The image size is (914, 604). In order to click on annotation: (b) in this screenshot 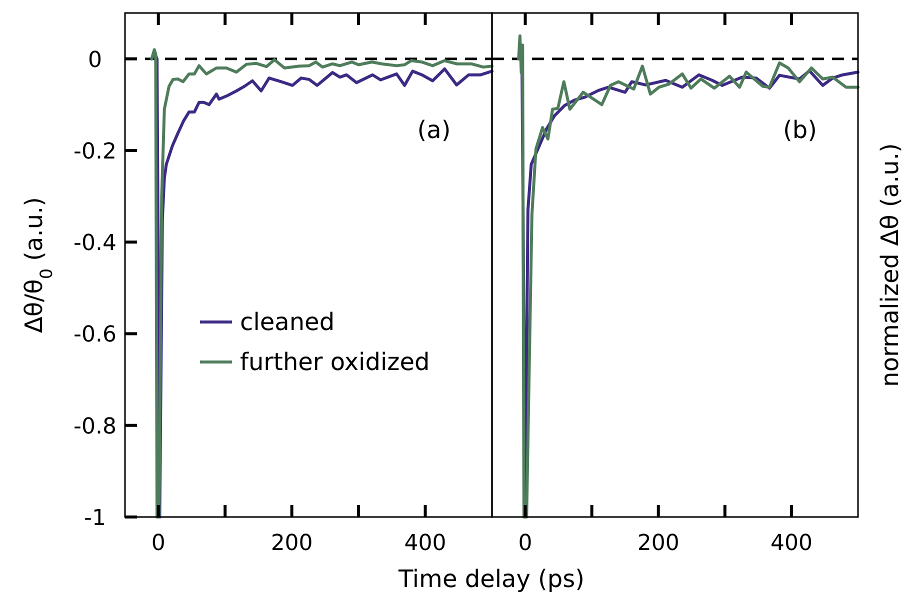, I will do `click(800, 130)`.